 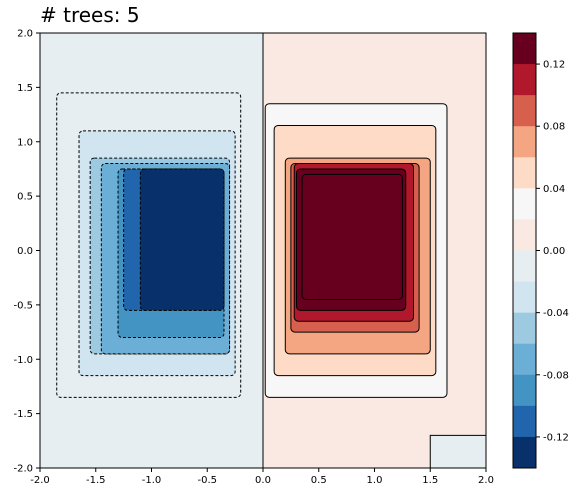 What do you see at coordinates (23, 305) in the screenshot?
I see `y-tick-label: -0.5` at bounding box center [23, 305].